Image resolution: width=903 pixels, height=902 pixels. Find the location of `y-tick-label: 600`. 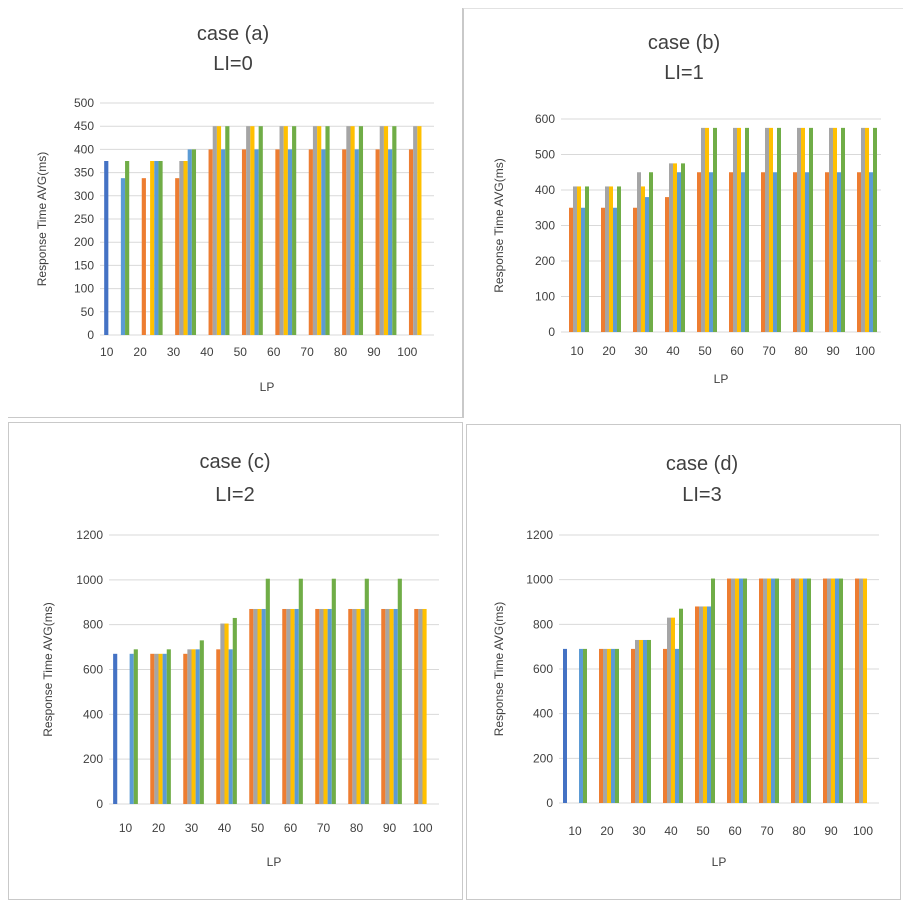

y-tick-label: 600 is located at coordinates (545, 119).